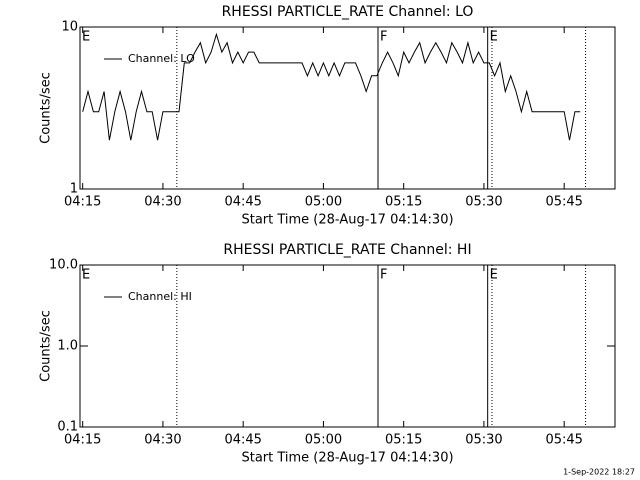  Describe the element at coordinates (348, 12) in the screenshot. I see `chart-title: RHESSI PARTICLE_RATE Channel: LO` at that location.